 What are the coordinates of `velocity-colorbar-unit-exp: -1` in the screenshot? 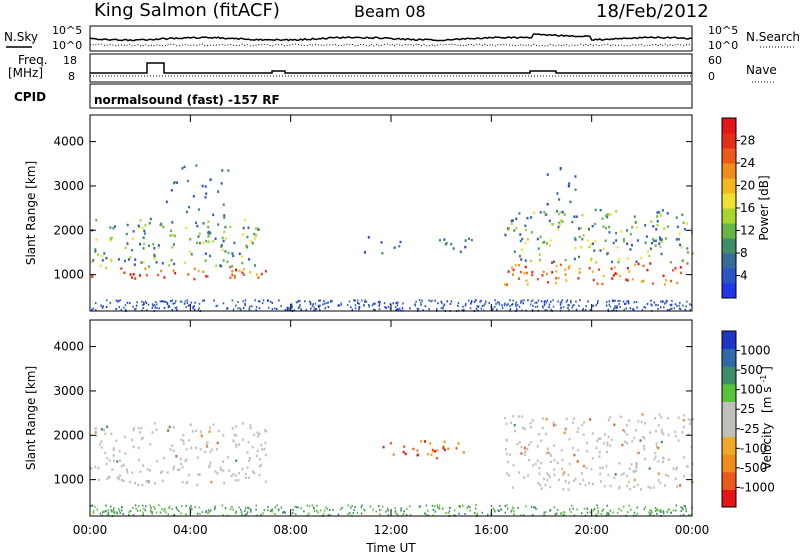 It's located at (763, 379).